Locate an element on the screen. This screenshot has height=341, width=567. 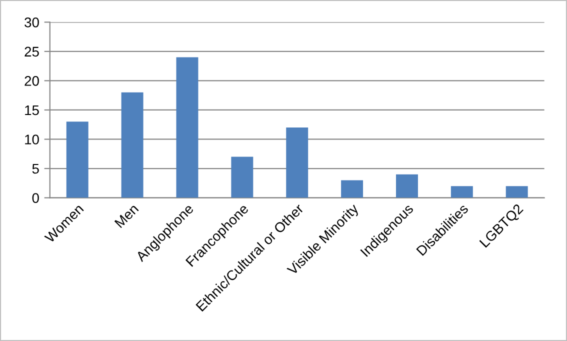
y-tick-label: 10 is located at coordinates (32, 139).